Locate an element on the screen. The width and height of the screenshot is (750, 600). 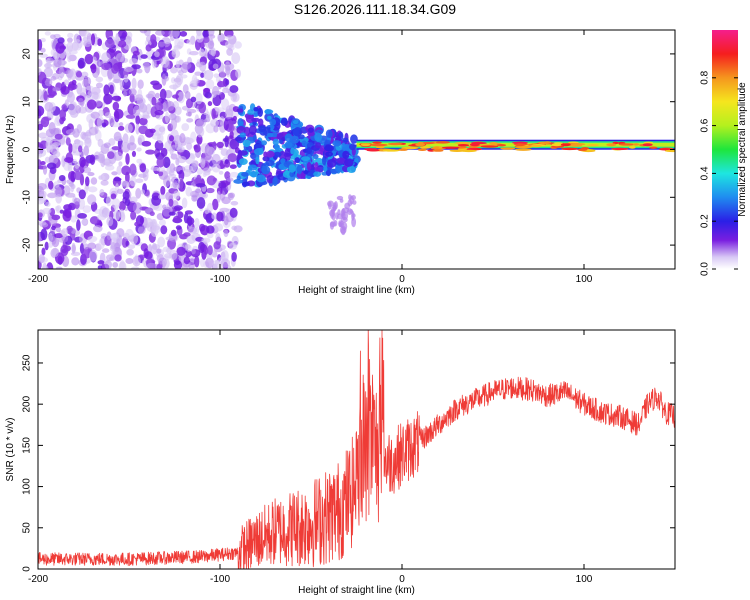
colorbar-tick-label: 0.0 is located at coordinates (705, 269).